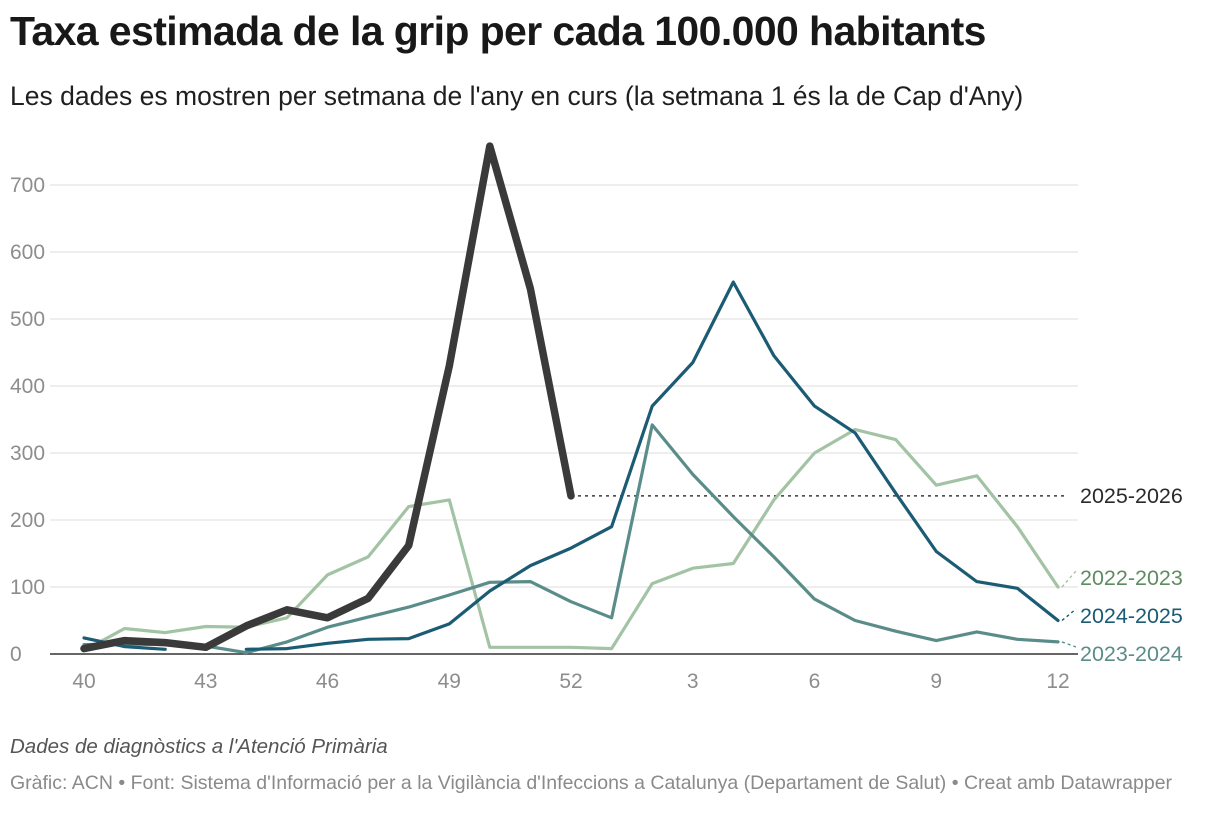 The image size is (1220, 834). Describe the element at coordinates (27, 252) in the screenshot. I see `y-tick-label: 600` at that location.